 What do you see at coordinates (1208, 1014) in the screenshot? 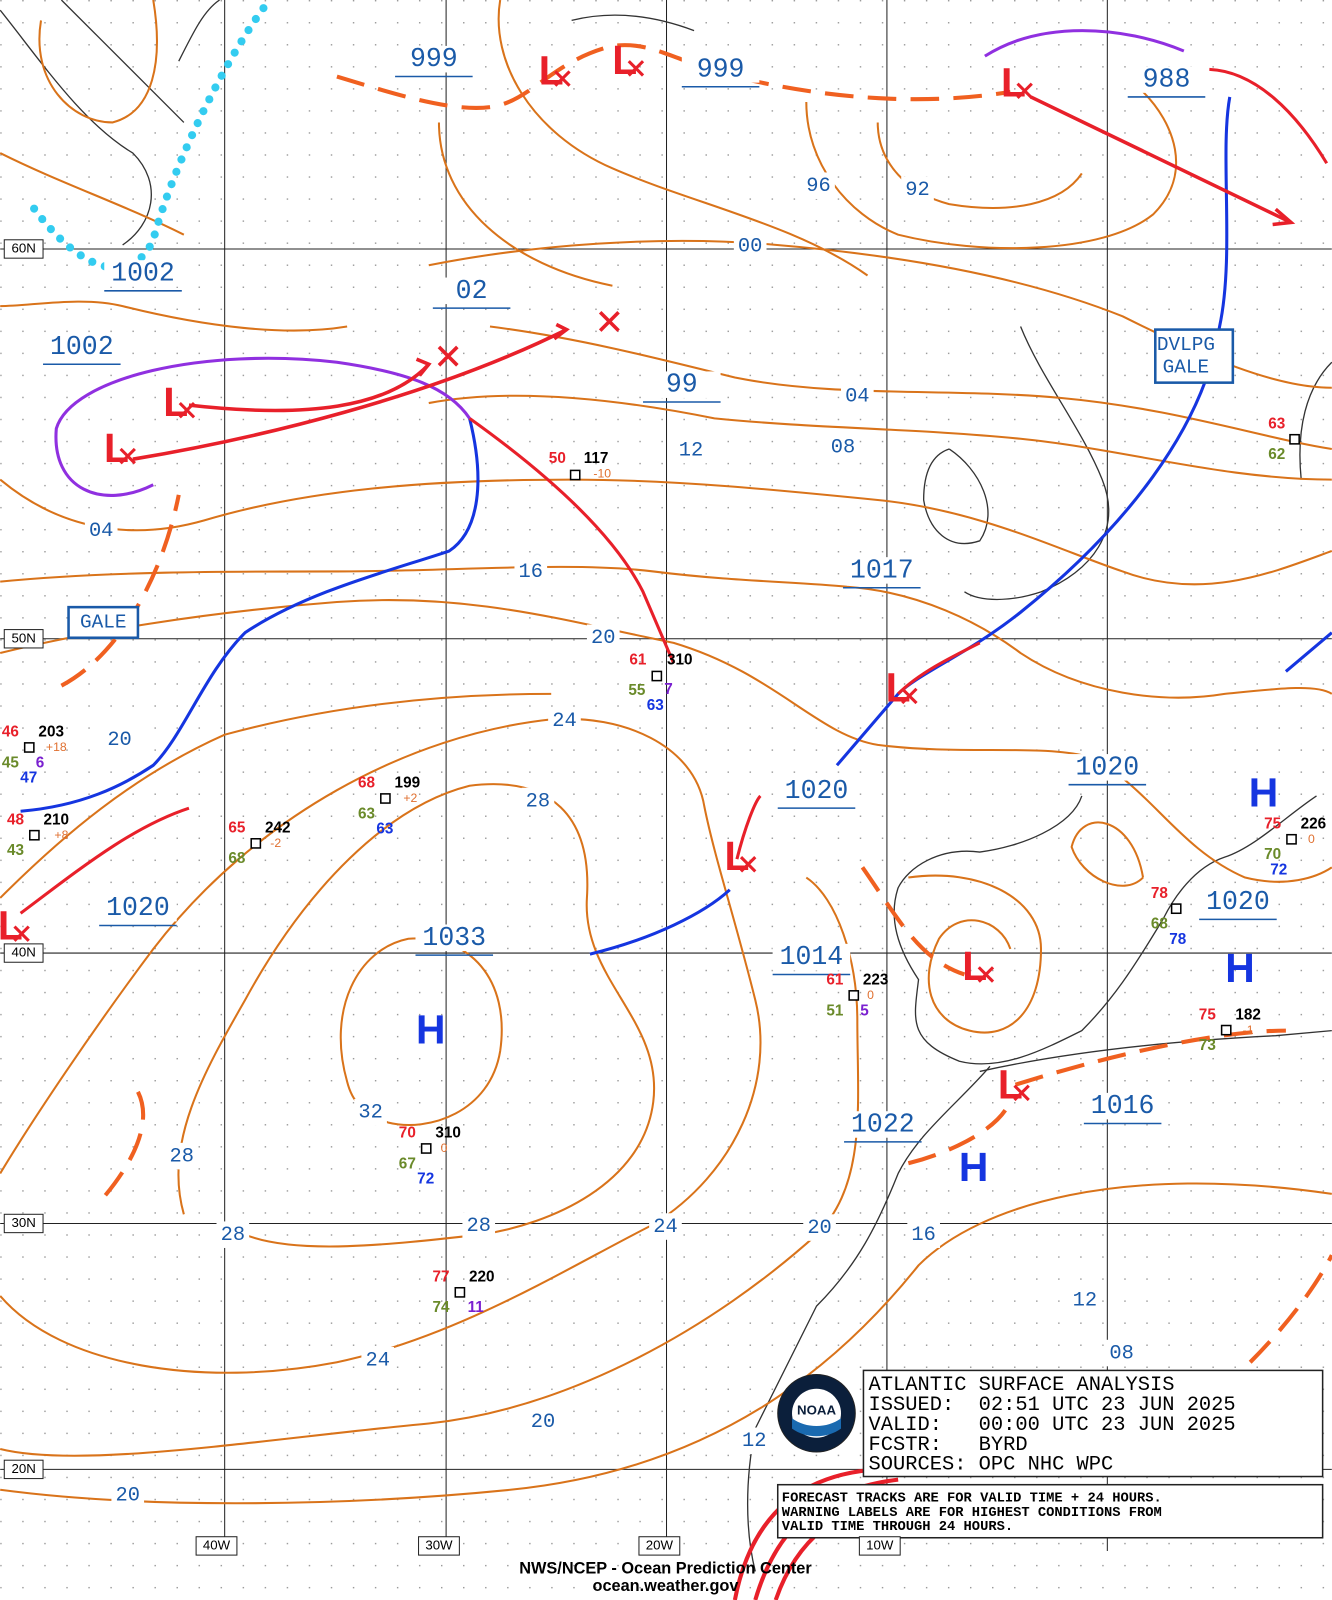
I see `station-value: 75` at bounding box center [1208, 1014].